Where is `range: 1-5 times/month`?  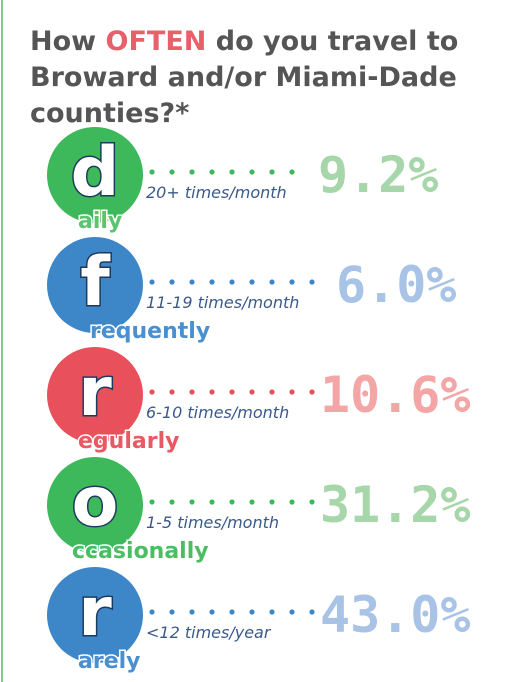 range: 1-5 times/month is located at coordinates (212, 522).